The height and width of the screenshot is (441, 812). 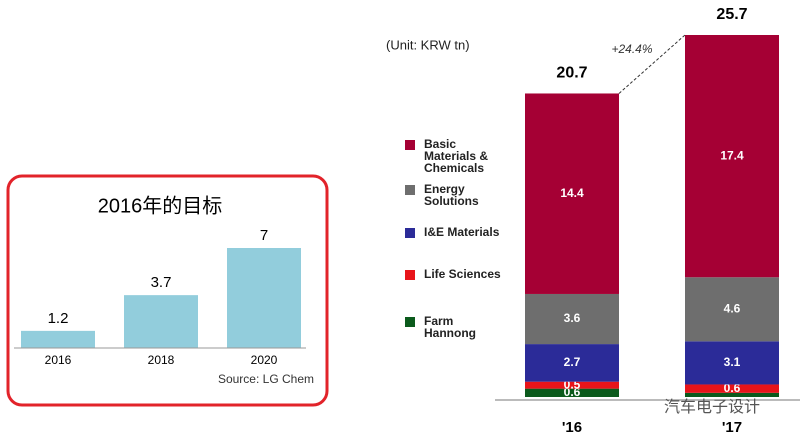 What do you see at coordinates (732, 427) in the screenshot?
I see `x-tick-label: '17` at bounding box center [732, 427].